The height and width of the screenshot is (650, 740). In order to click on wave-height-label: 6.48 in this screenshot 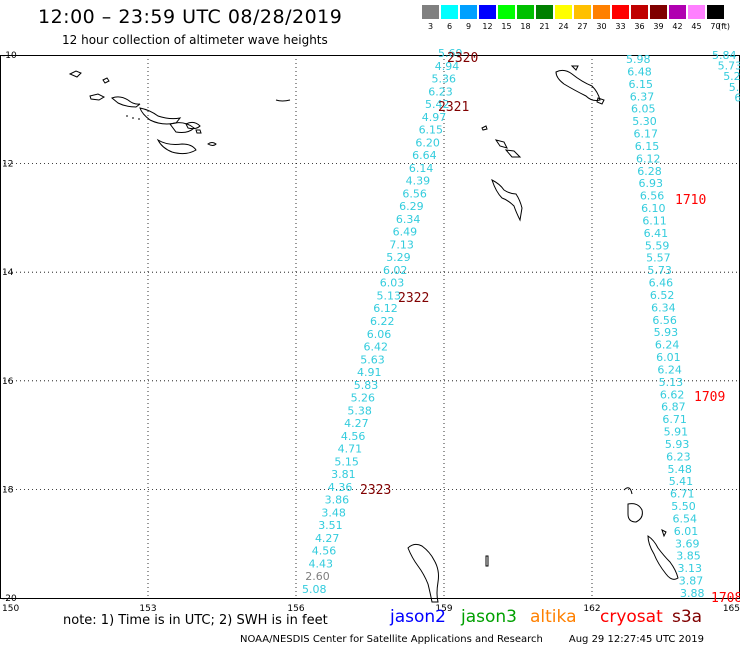, I will do `click(639, 71)`.